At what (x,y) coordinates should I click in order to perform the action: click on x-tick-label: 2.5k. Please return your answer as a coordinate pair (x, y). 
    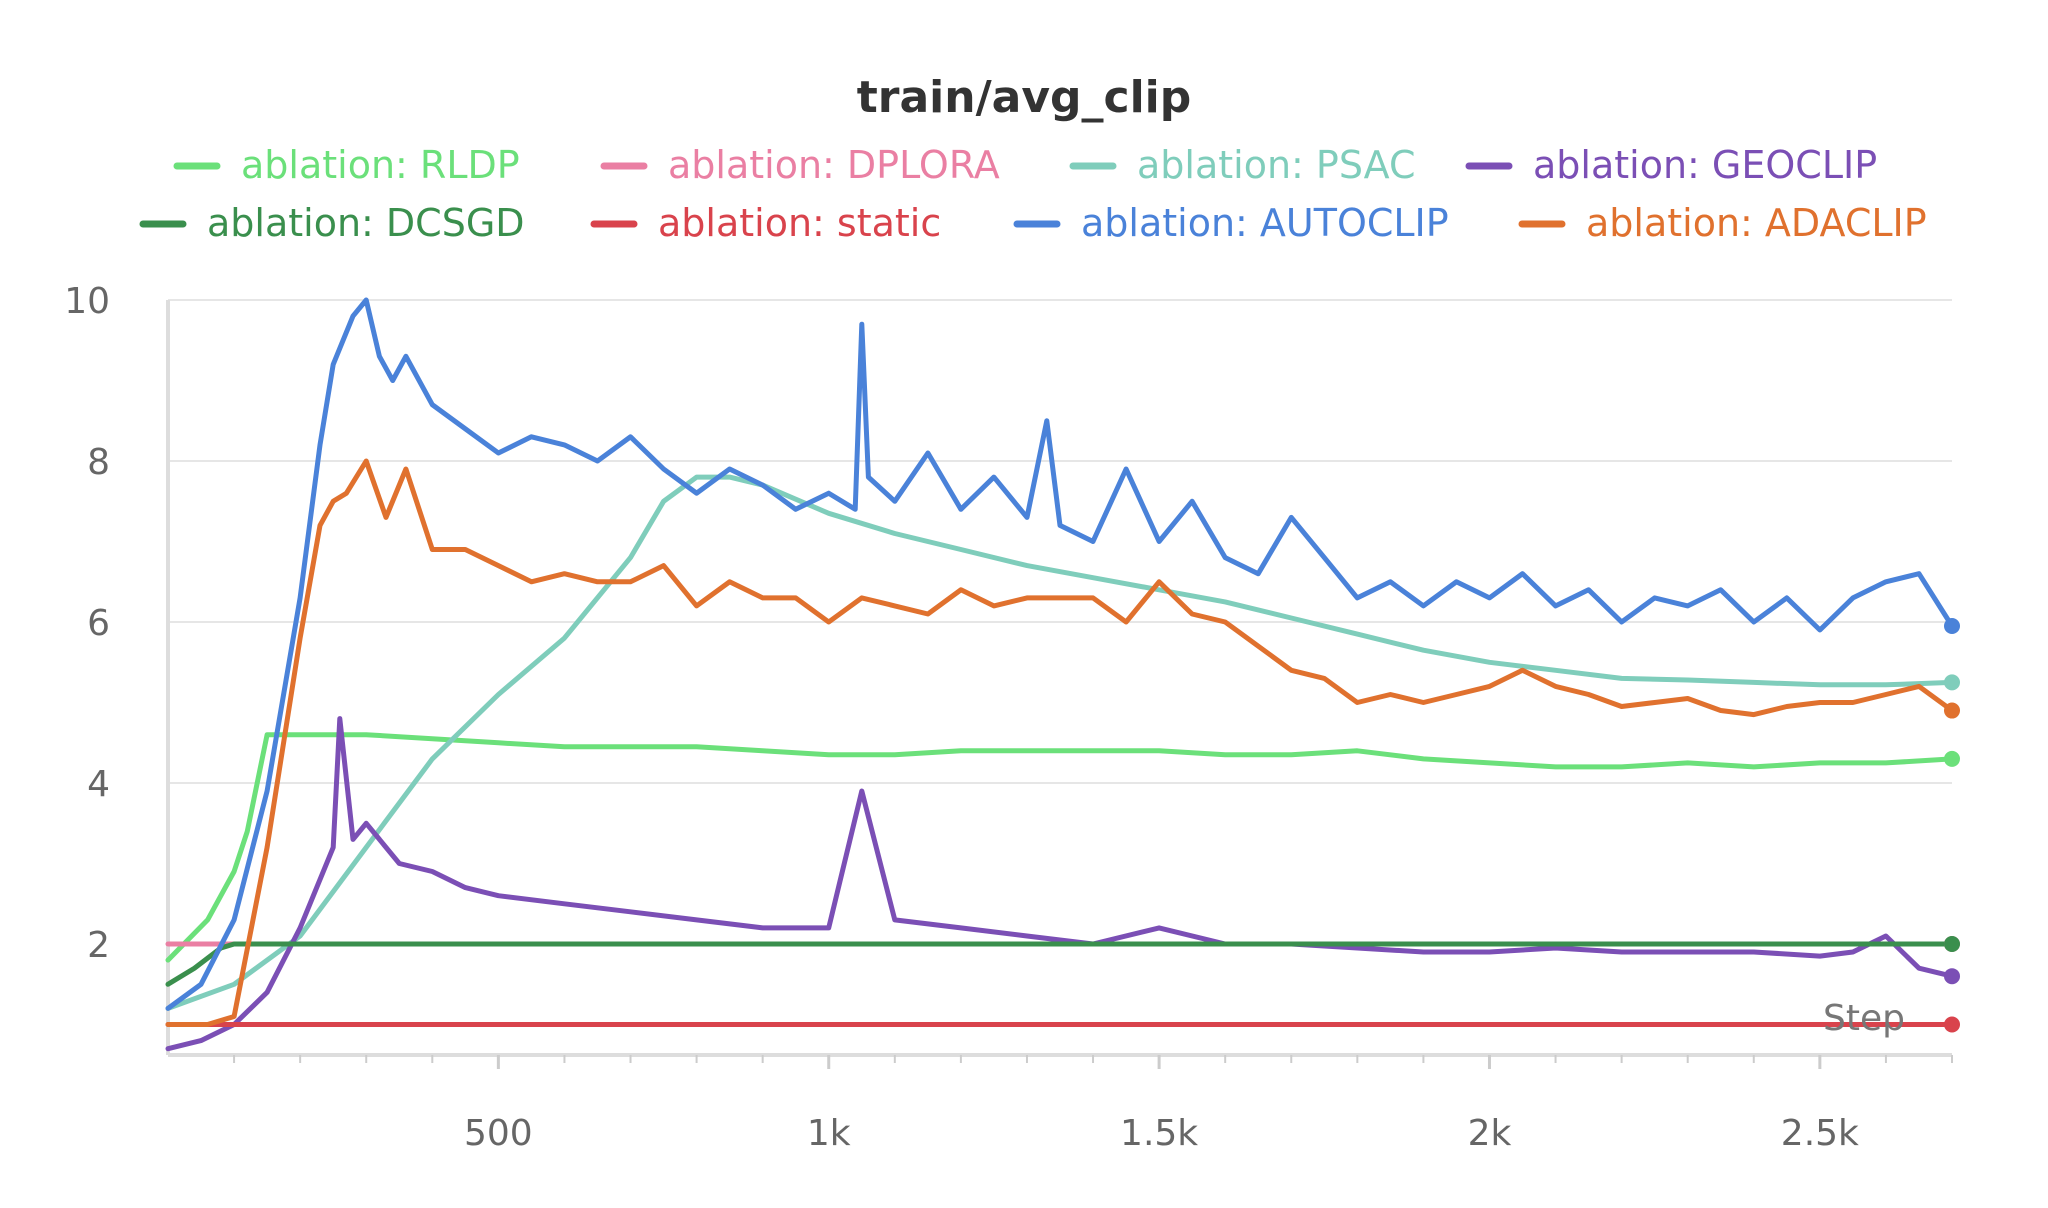
    Looking at the image, I should click on (1820, 1133).